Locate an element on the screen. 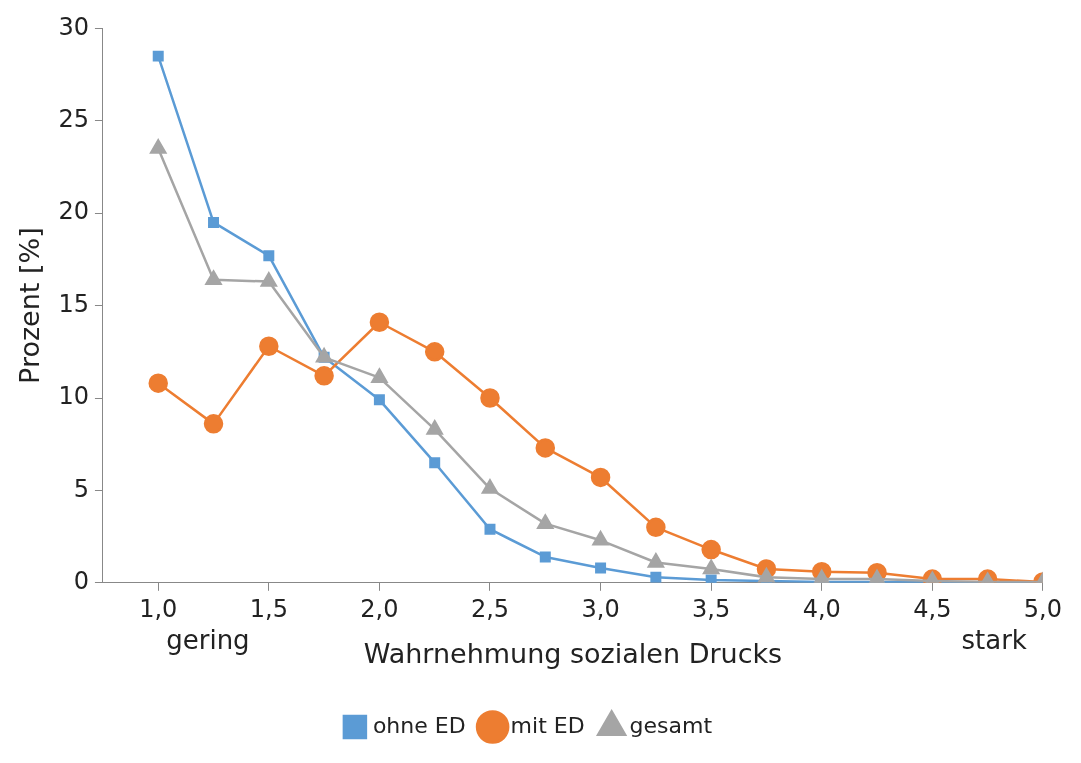  legend-label: mit ED is located at coordinates (547, 725).